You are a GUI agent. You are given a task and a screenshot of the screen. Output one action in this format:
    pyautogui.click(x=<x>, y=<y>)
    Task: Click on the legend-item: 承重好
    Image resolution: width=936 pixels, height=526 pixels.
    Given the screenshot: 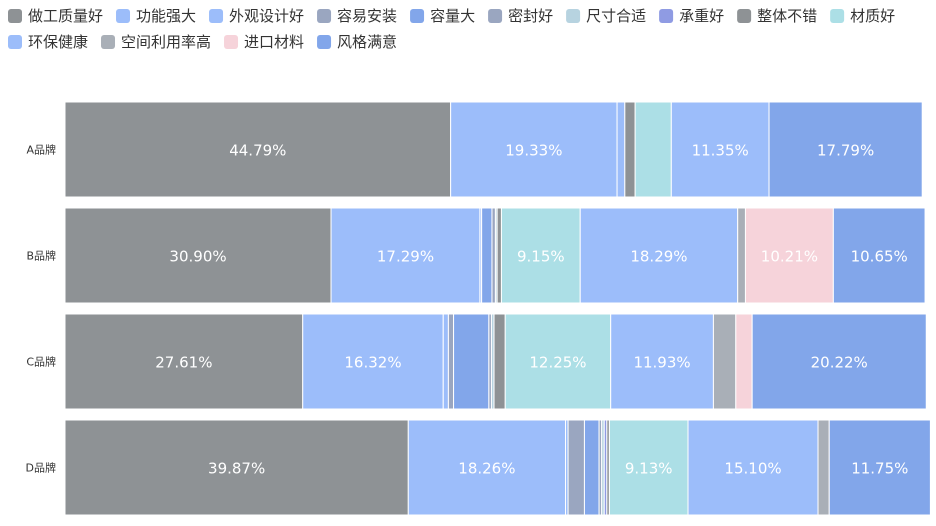 What is the action you would take?
    pyautogui.click(x=691, y=16)
    